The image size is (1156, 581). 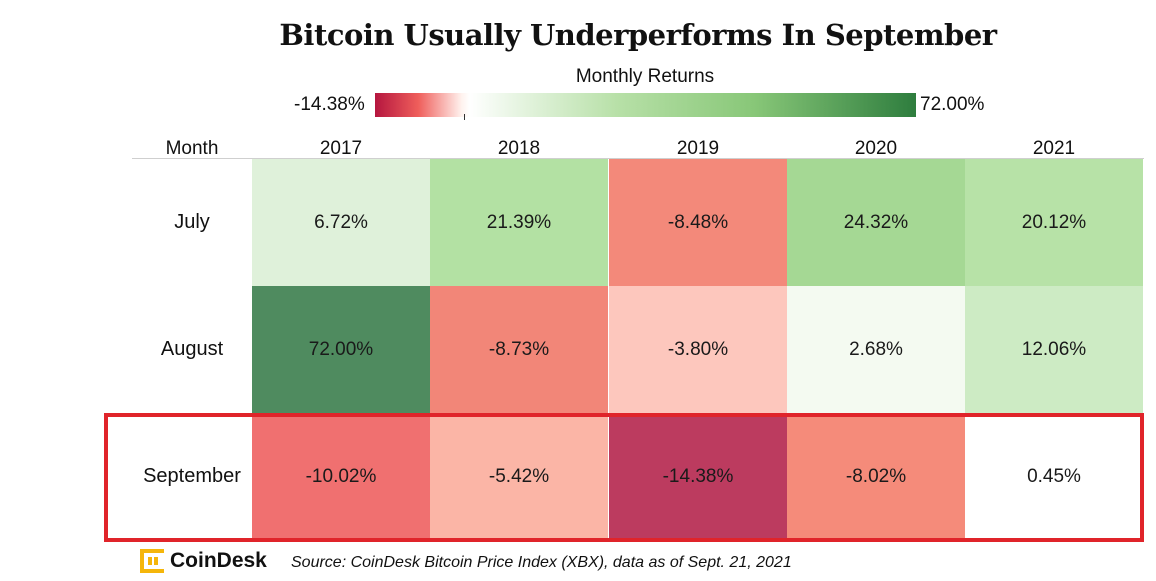 I want to click on heatmap-cell-august-2019: -3.80%, so click(x=698, y=350).